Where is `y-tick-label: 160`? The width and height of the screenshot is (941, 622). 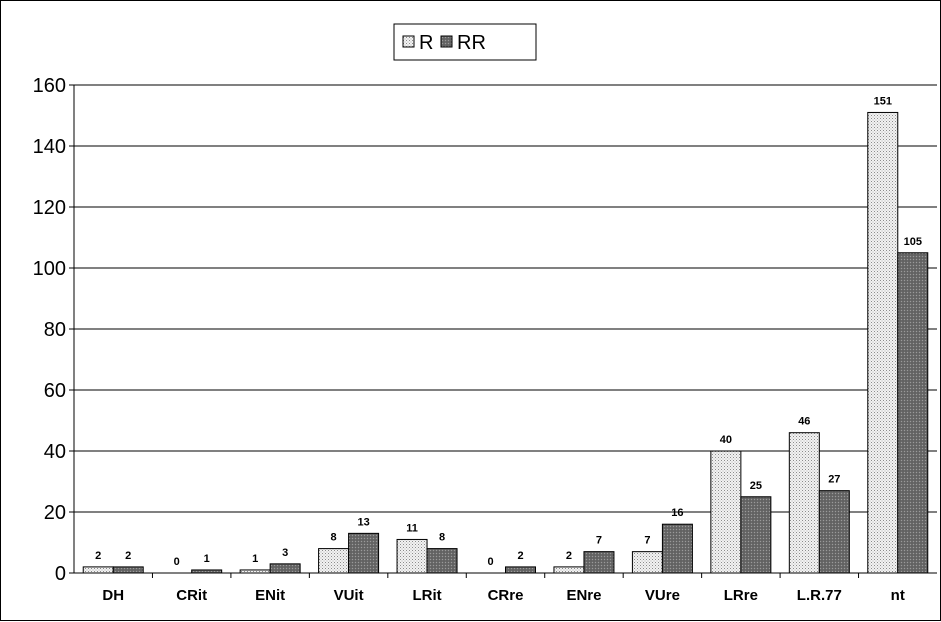 y-tick-label: 160 is located at coordinates (49, 86).